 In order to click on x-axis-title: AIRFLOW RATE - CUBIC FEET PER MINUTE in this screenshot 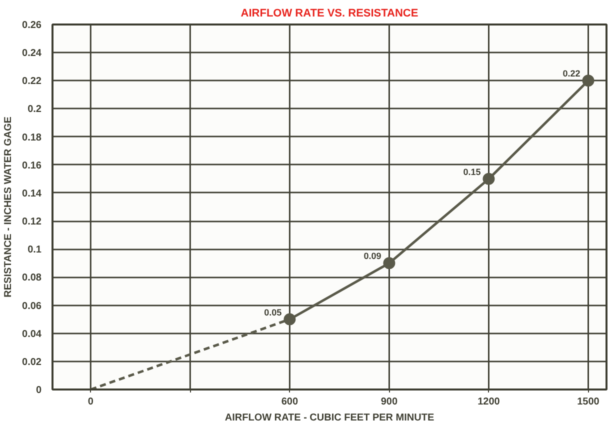, I will do `click(329, 418)`.